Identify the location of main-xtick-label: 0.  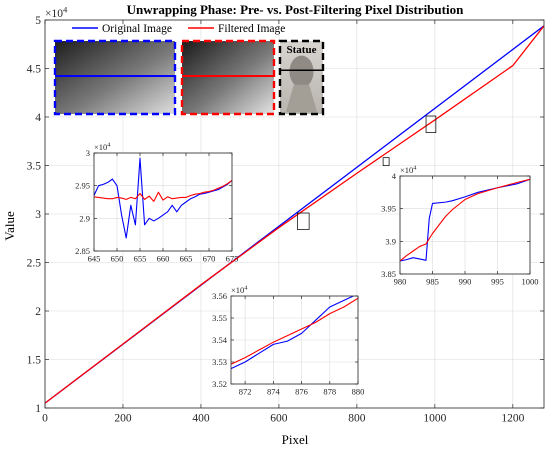
(45, 419).